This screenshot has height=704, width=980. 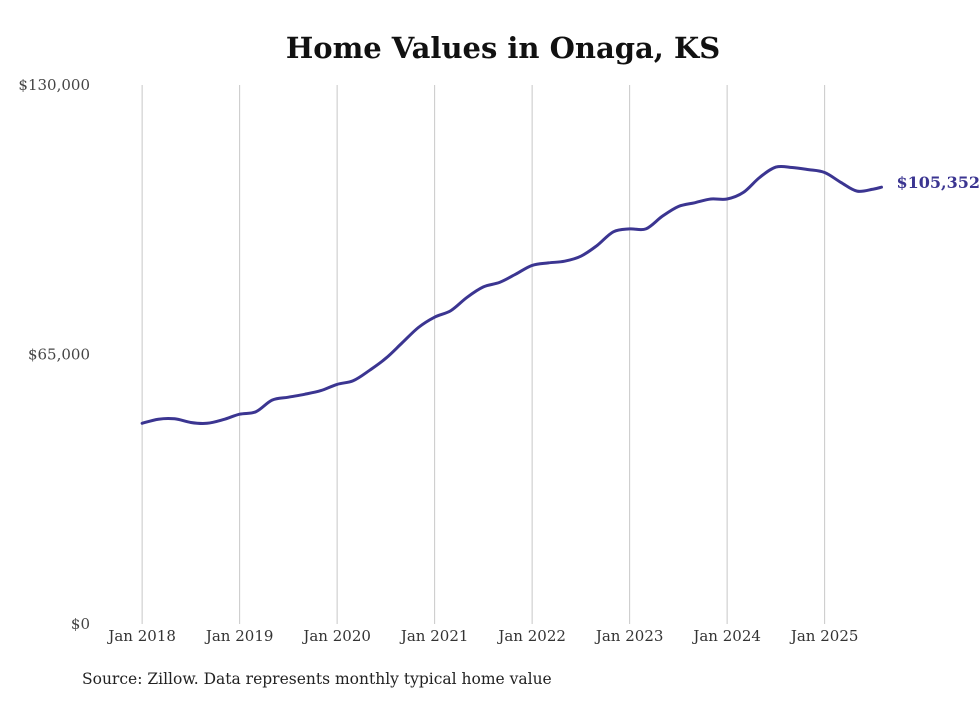 I want to click on y-tick-label: $130,000, so click(x=54, y=85).